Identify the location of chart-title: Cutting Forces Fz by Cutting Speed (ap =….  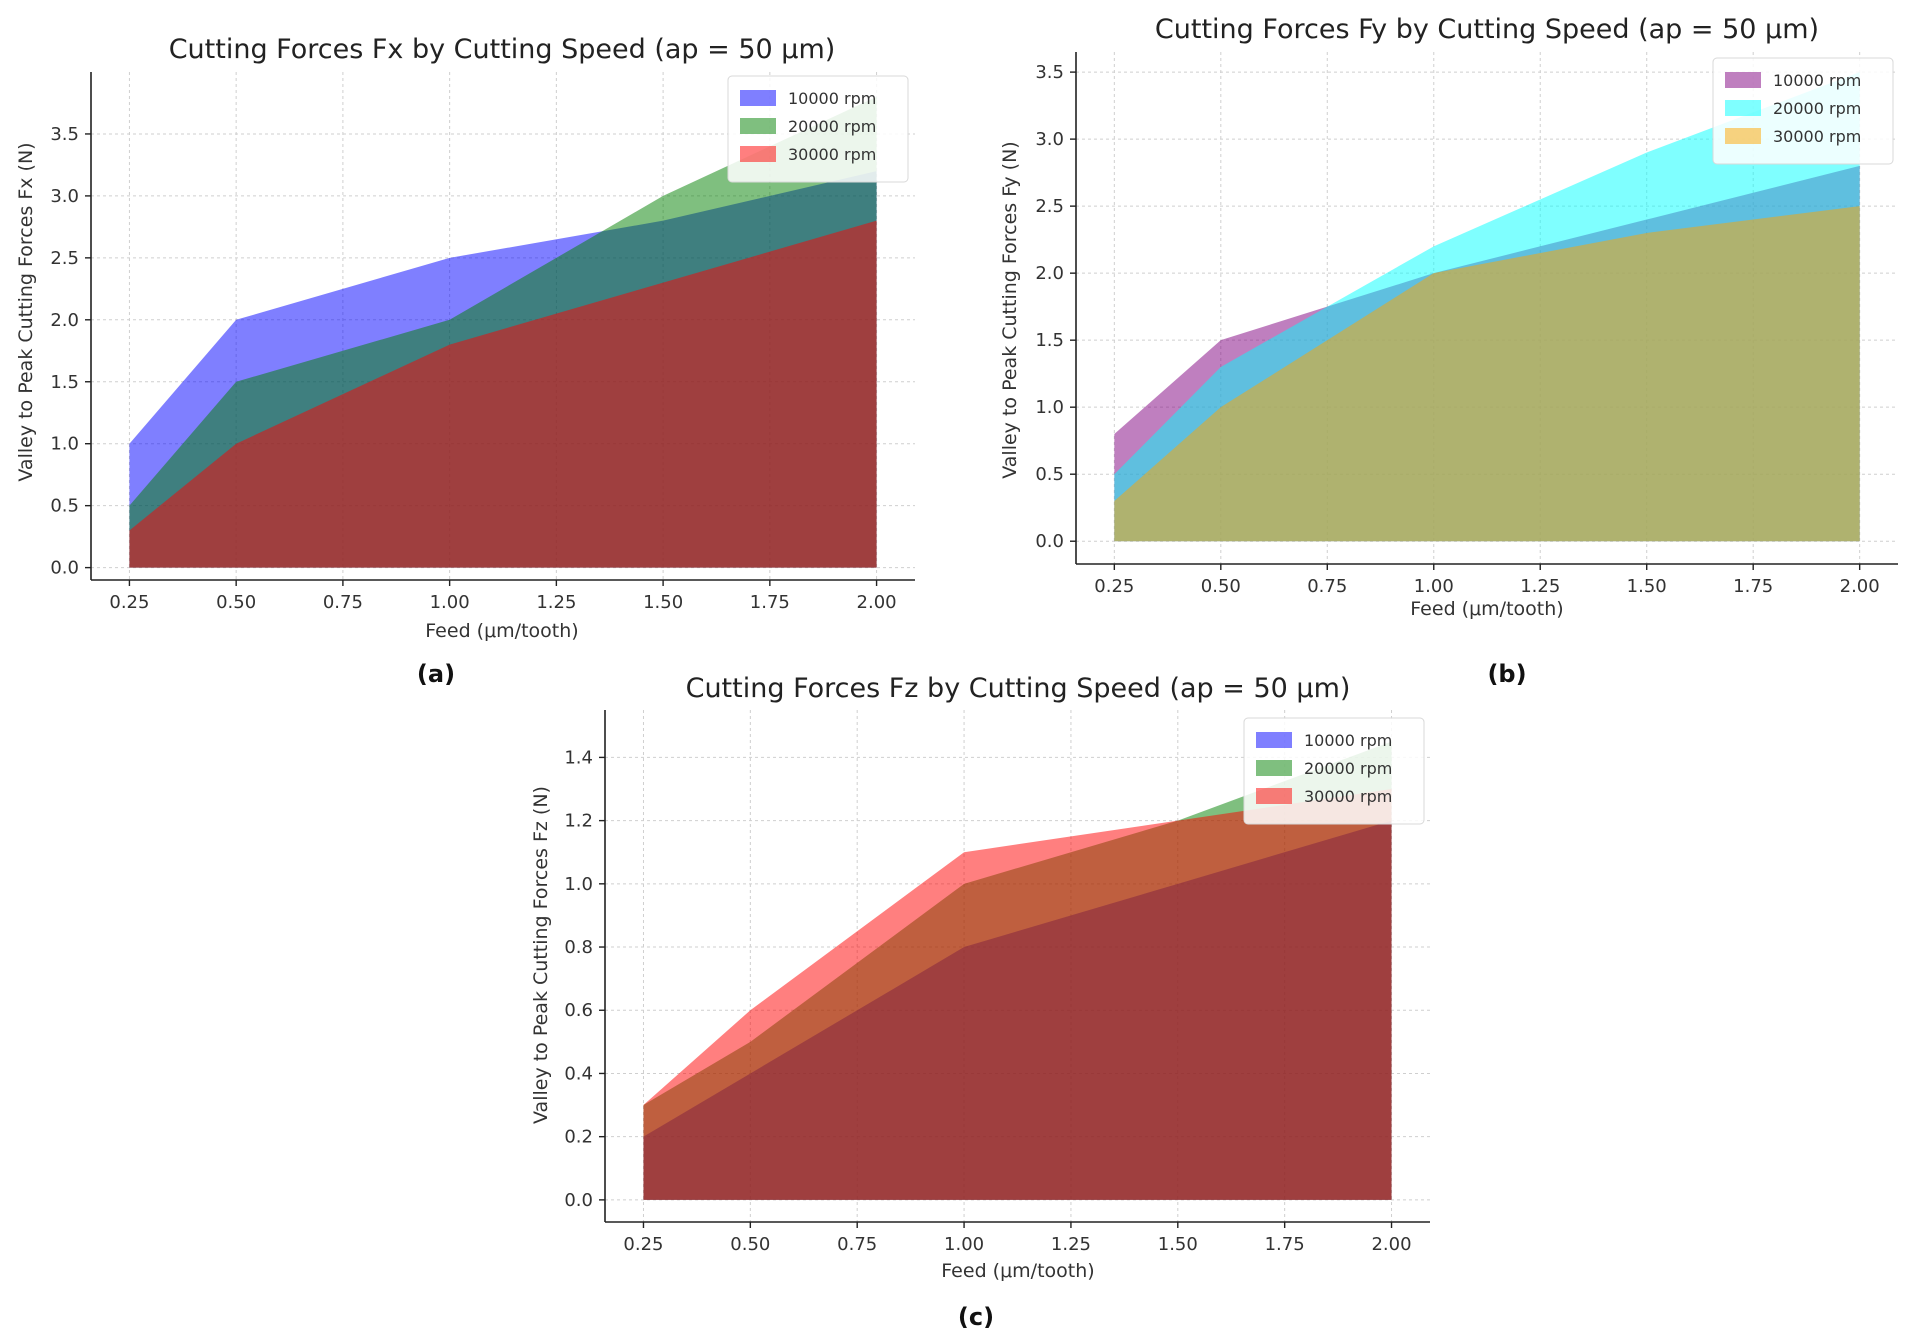
(1018, 688).